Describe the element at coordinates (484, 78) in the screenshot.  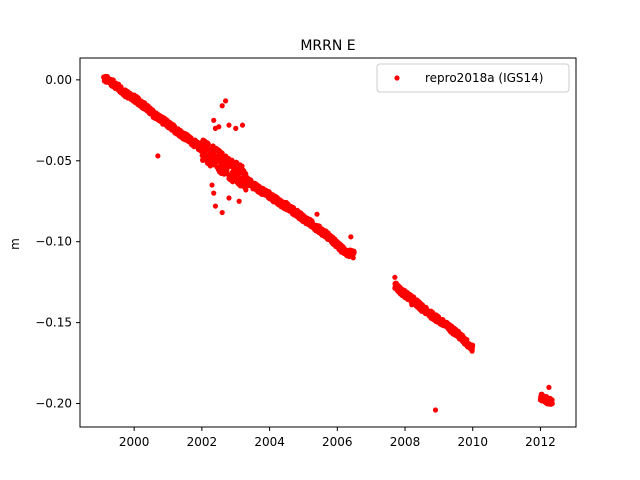
I see `legend-label: repro2018a (IGS14)` at that location.